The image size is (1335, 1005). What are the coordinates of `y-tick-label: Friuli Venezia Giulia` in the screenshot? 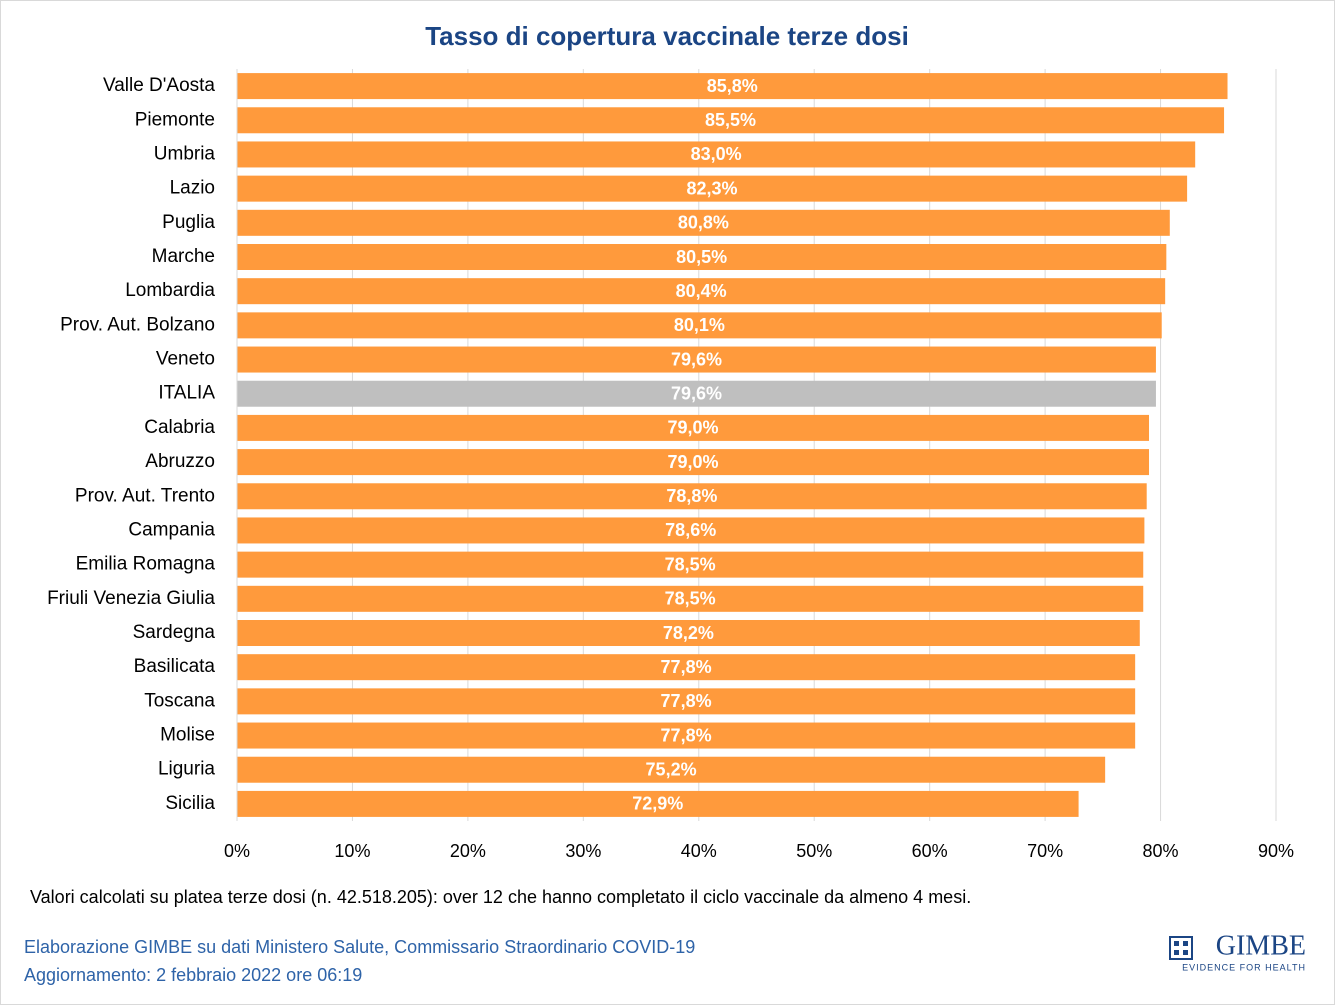 It's located at (131, 598).